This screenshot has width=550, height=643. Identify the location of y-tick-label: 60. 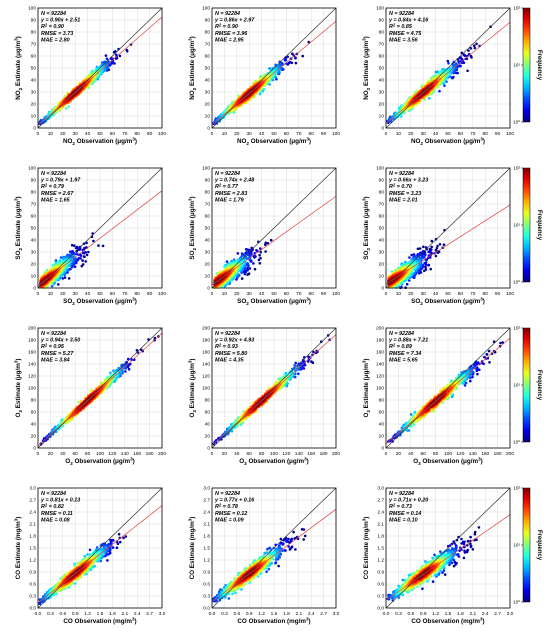
(208, 217).